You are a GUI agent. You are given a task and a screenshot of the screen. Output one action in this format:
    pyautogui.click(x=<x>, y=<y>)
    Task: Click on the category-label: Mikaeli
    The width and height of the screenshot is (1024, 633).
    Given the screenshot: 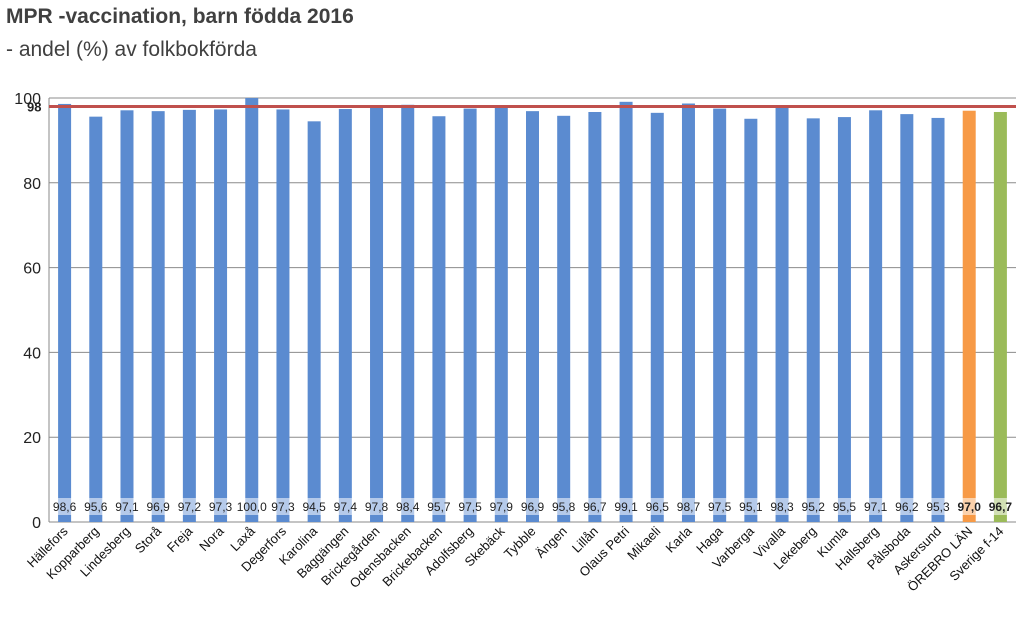 What is the action you would take?
    pyautogui.click(x=643, y=542)
    